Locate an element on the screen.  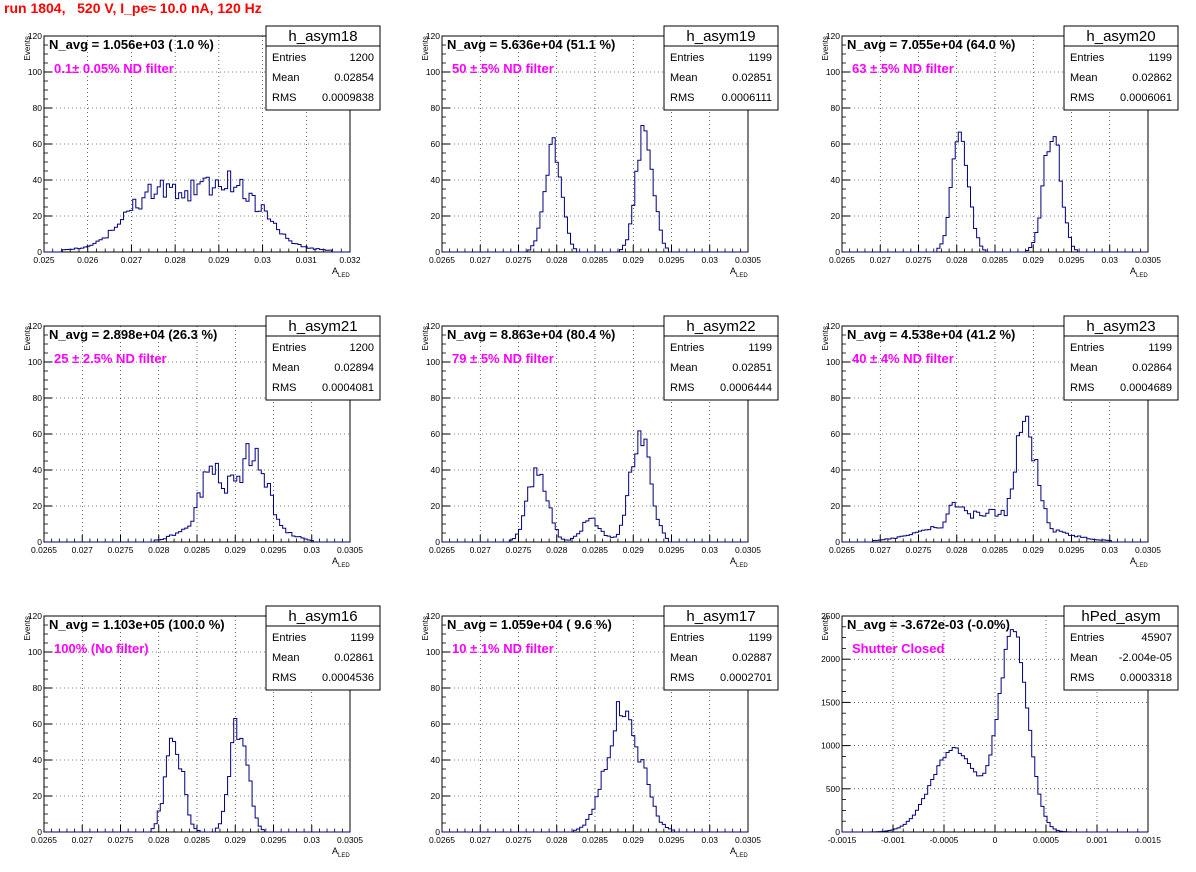
stats-value-mean: 0.02861 is located at coordinates (354, 658).